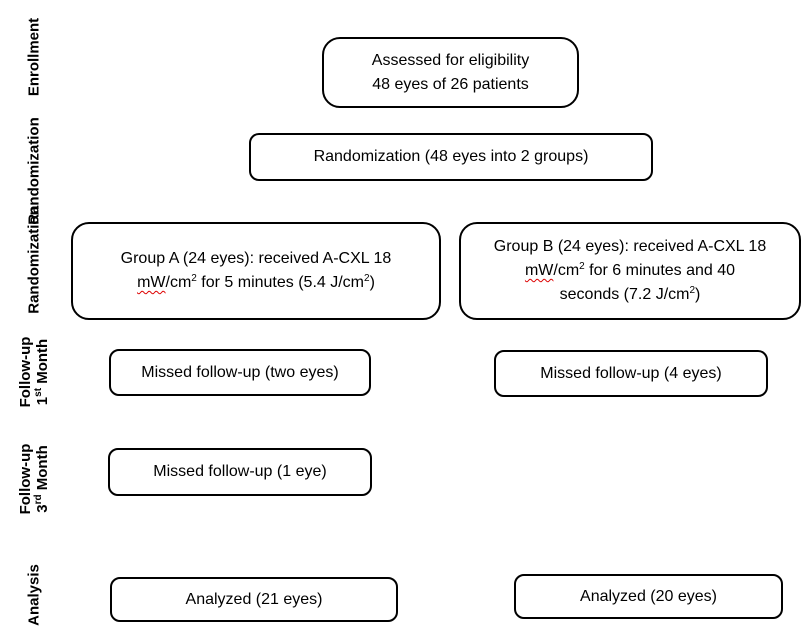 This screenshot has height=626, width=801. I want to click on followup1-sup: st, so click(38, 392).